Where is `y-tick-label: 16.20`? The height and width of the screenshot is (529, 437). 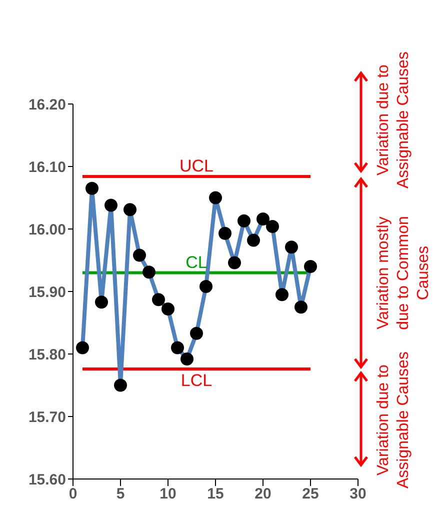 y-tick-label: 16.20 is located at coordinates (47, 105).